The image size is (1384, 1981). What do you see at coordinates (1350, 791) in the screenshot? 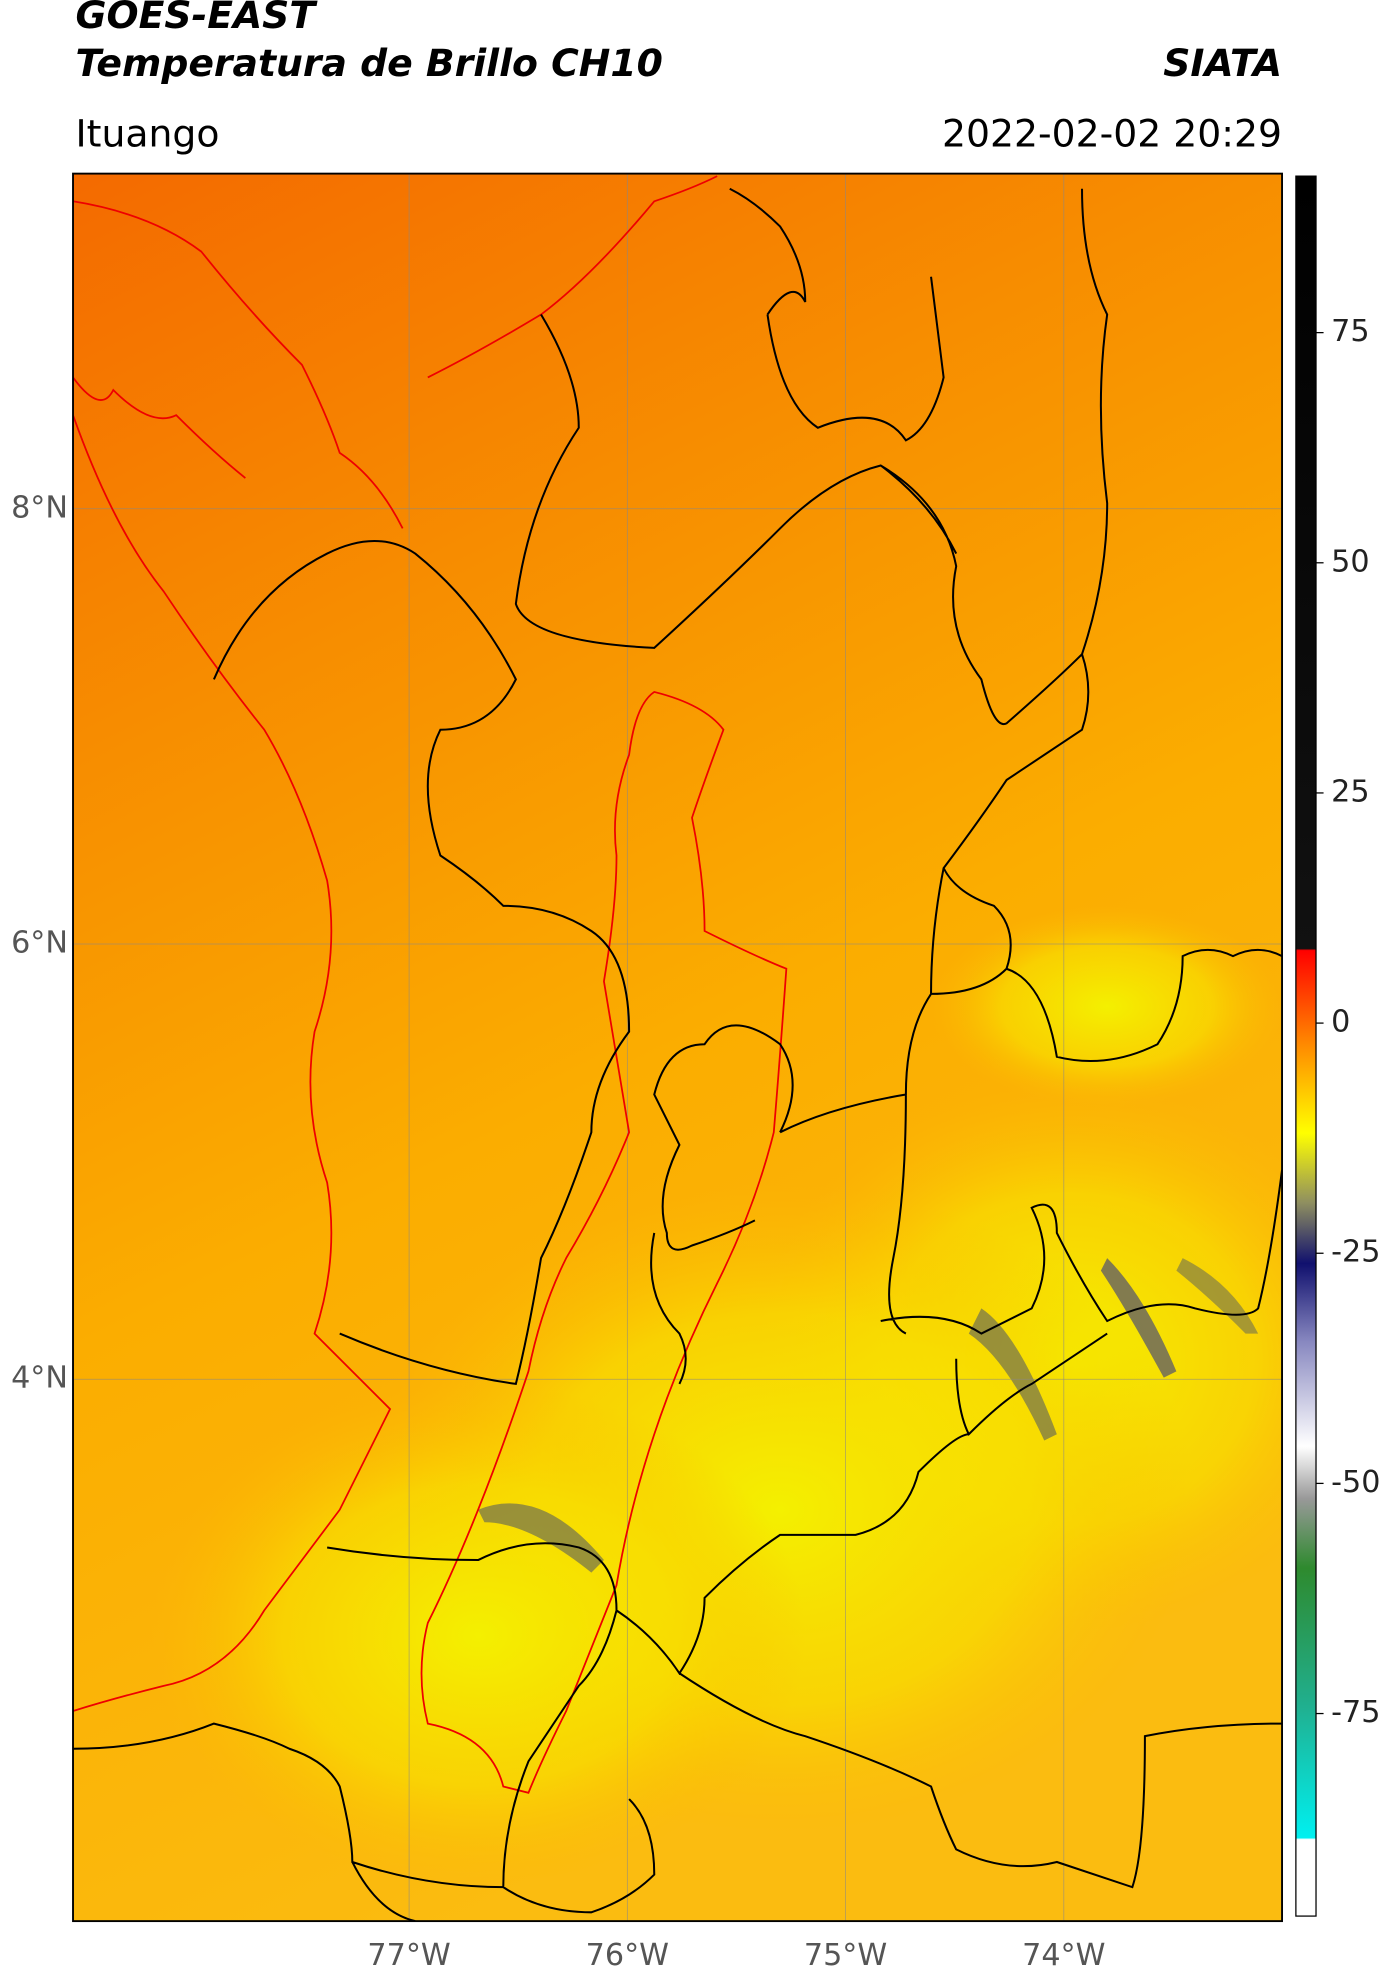
I see `colorbar-tick-label: 25` at bounding box center [1350, 791].